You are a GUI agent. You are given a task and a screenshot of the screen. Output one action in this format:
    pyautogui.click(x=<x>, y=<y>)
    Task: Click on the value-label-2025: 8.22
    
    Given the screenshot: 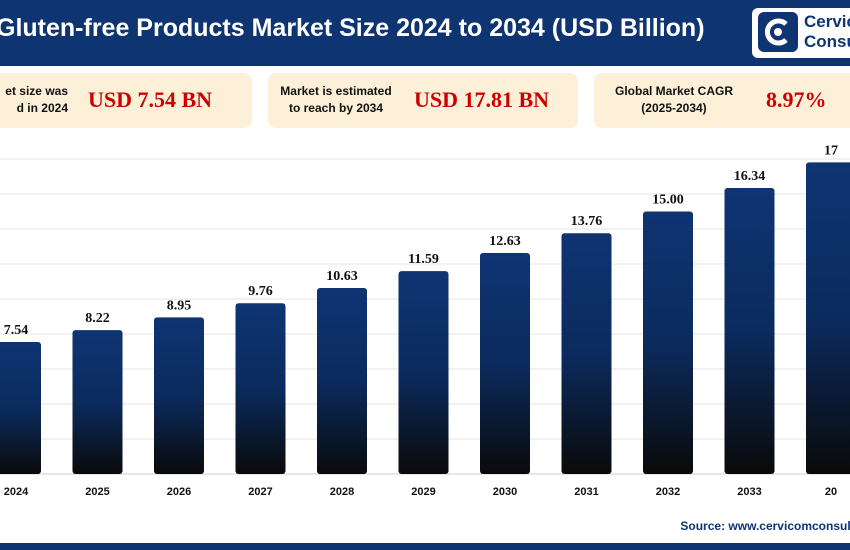 What is the action you would take?
    pyautogui.click(x=97, y=318)
    